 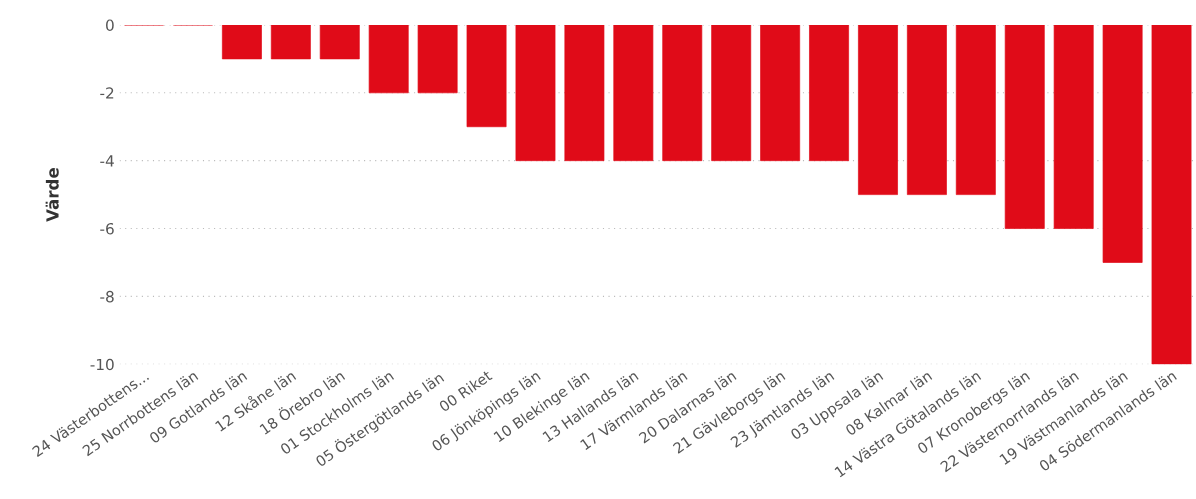 I want to click on y-axis-title: Värde, so click(x=52, y=195).